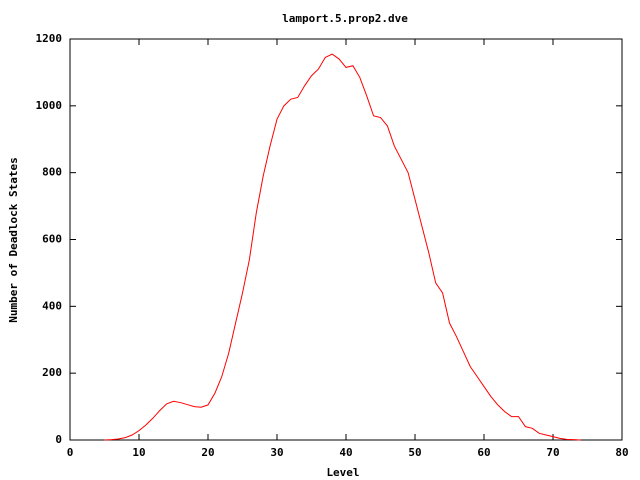 The height and width of the screenshot is (480, 640). Describe the element at coordinates (52, 239) in the screenshot. I see `y-tick-label: 600` at that location.